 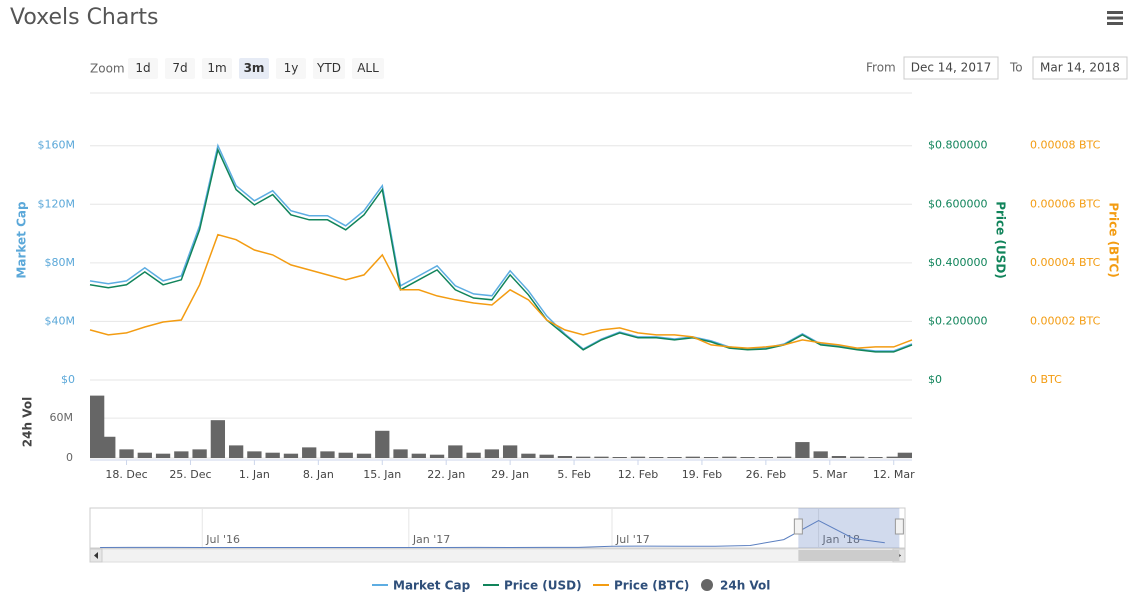 What do you see at coordinates (829, 474) in the screenshot?
I see `x-tick-label: 5. Mar` at bounding box center [829, 474].